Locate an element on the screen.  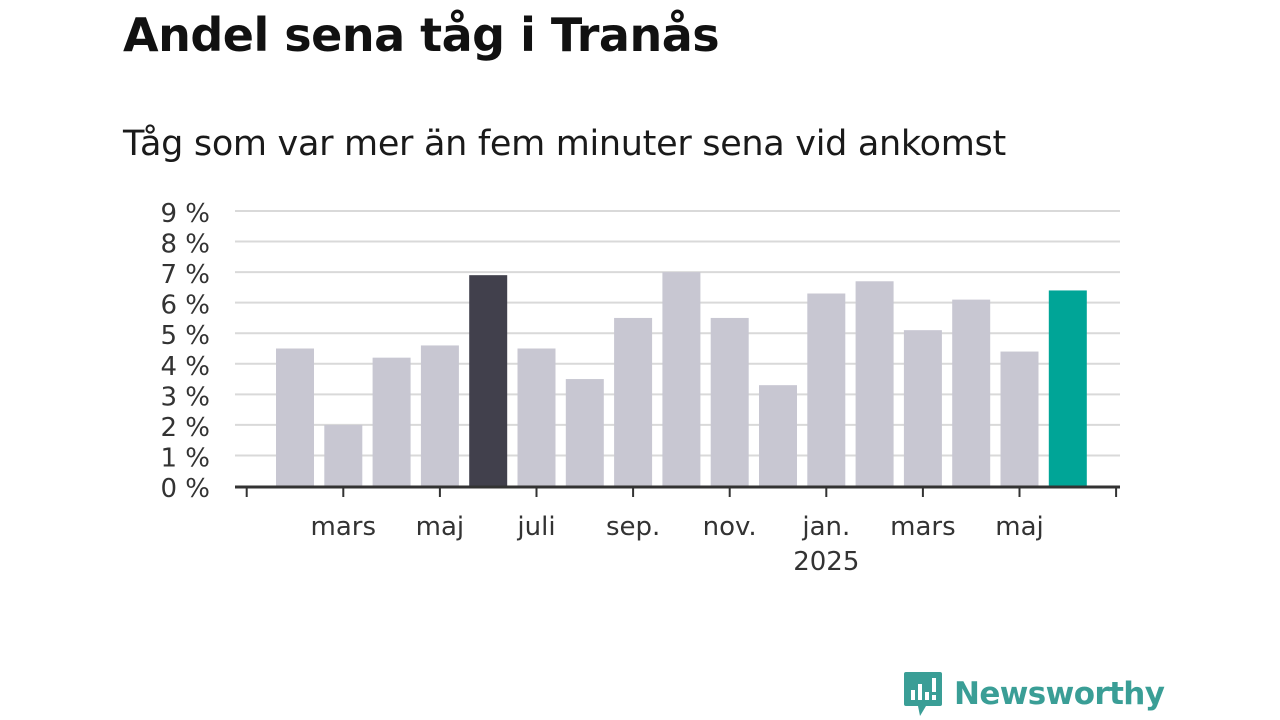
y-tick-label: 0 % is located at coordinates (185, 489).